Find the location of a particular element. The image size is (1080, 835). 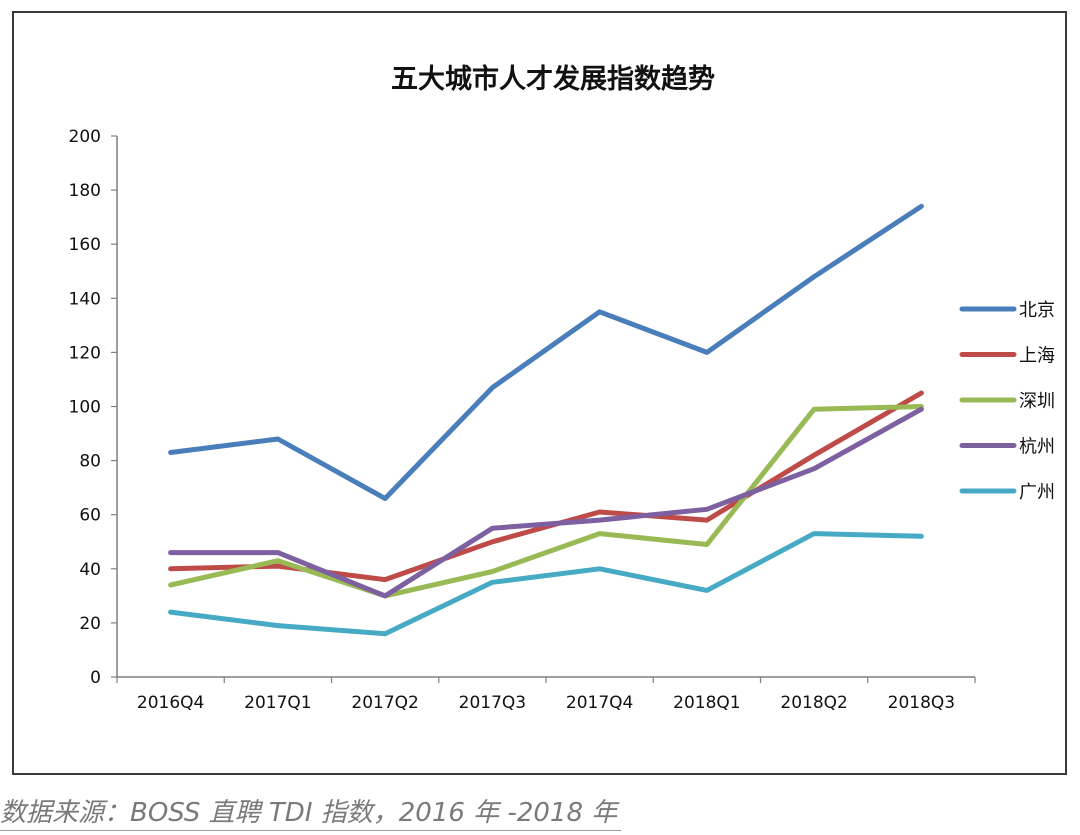

y-tick-label: 60 is located at coordinates (90, 516).